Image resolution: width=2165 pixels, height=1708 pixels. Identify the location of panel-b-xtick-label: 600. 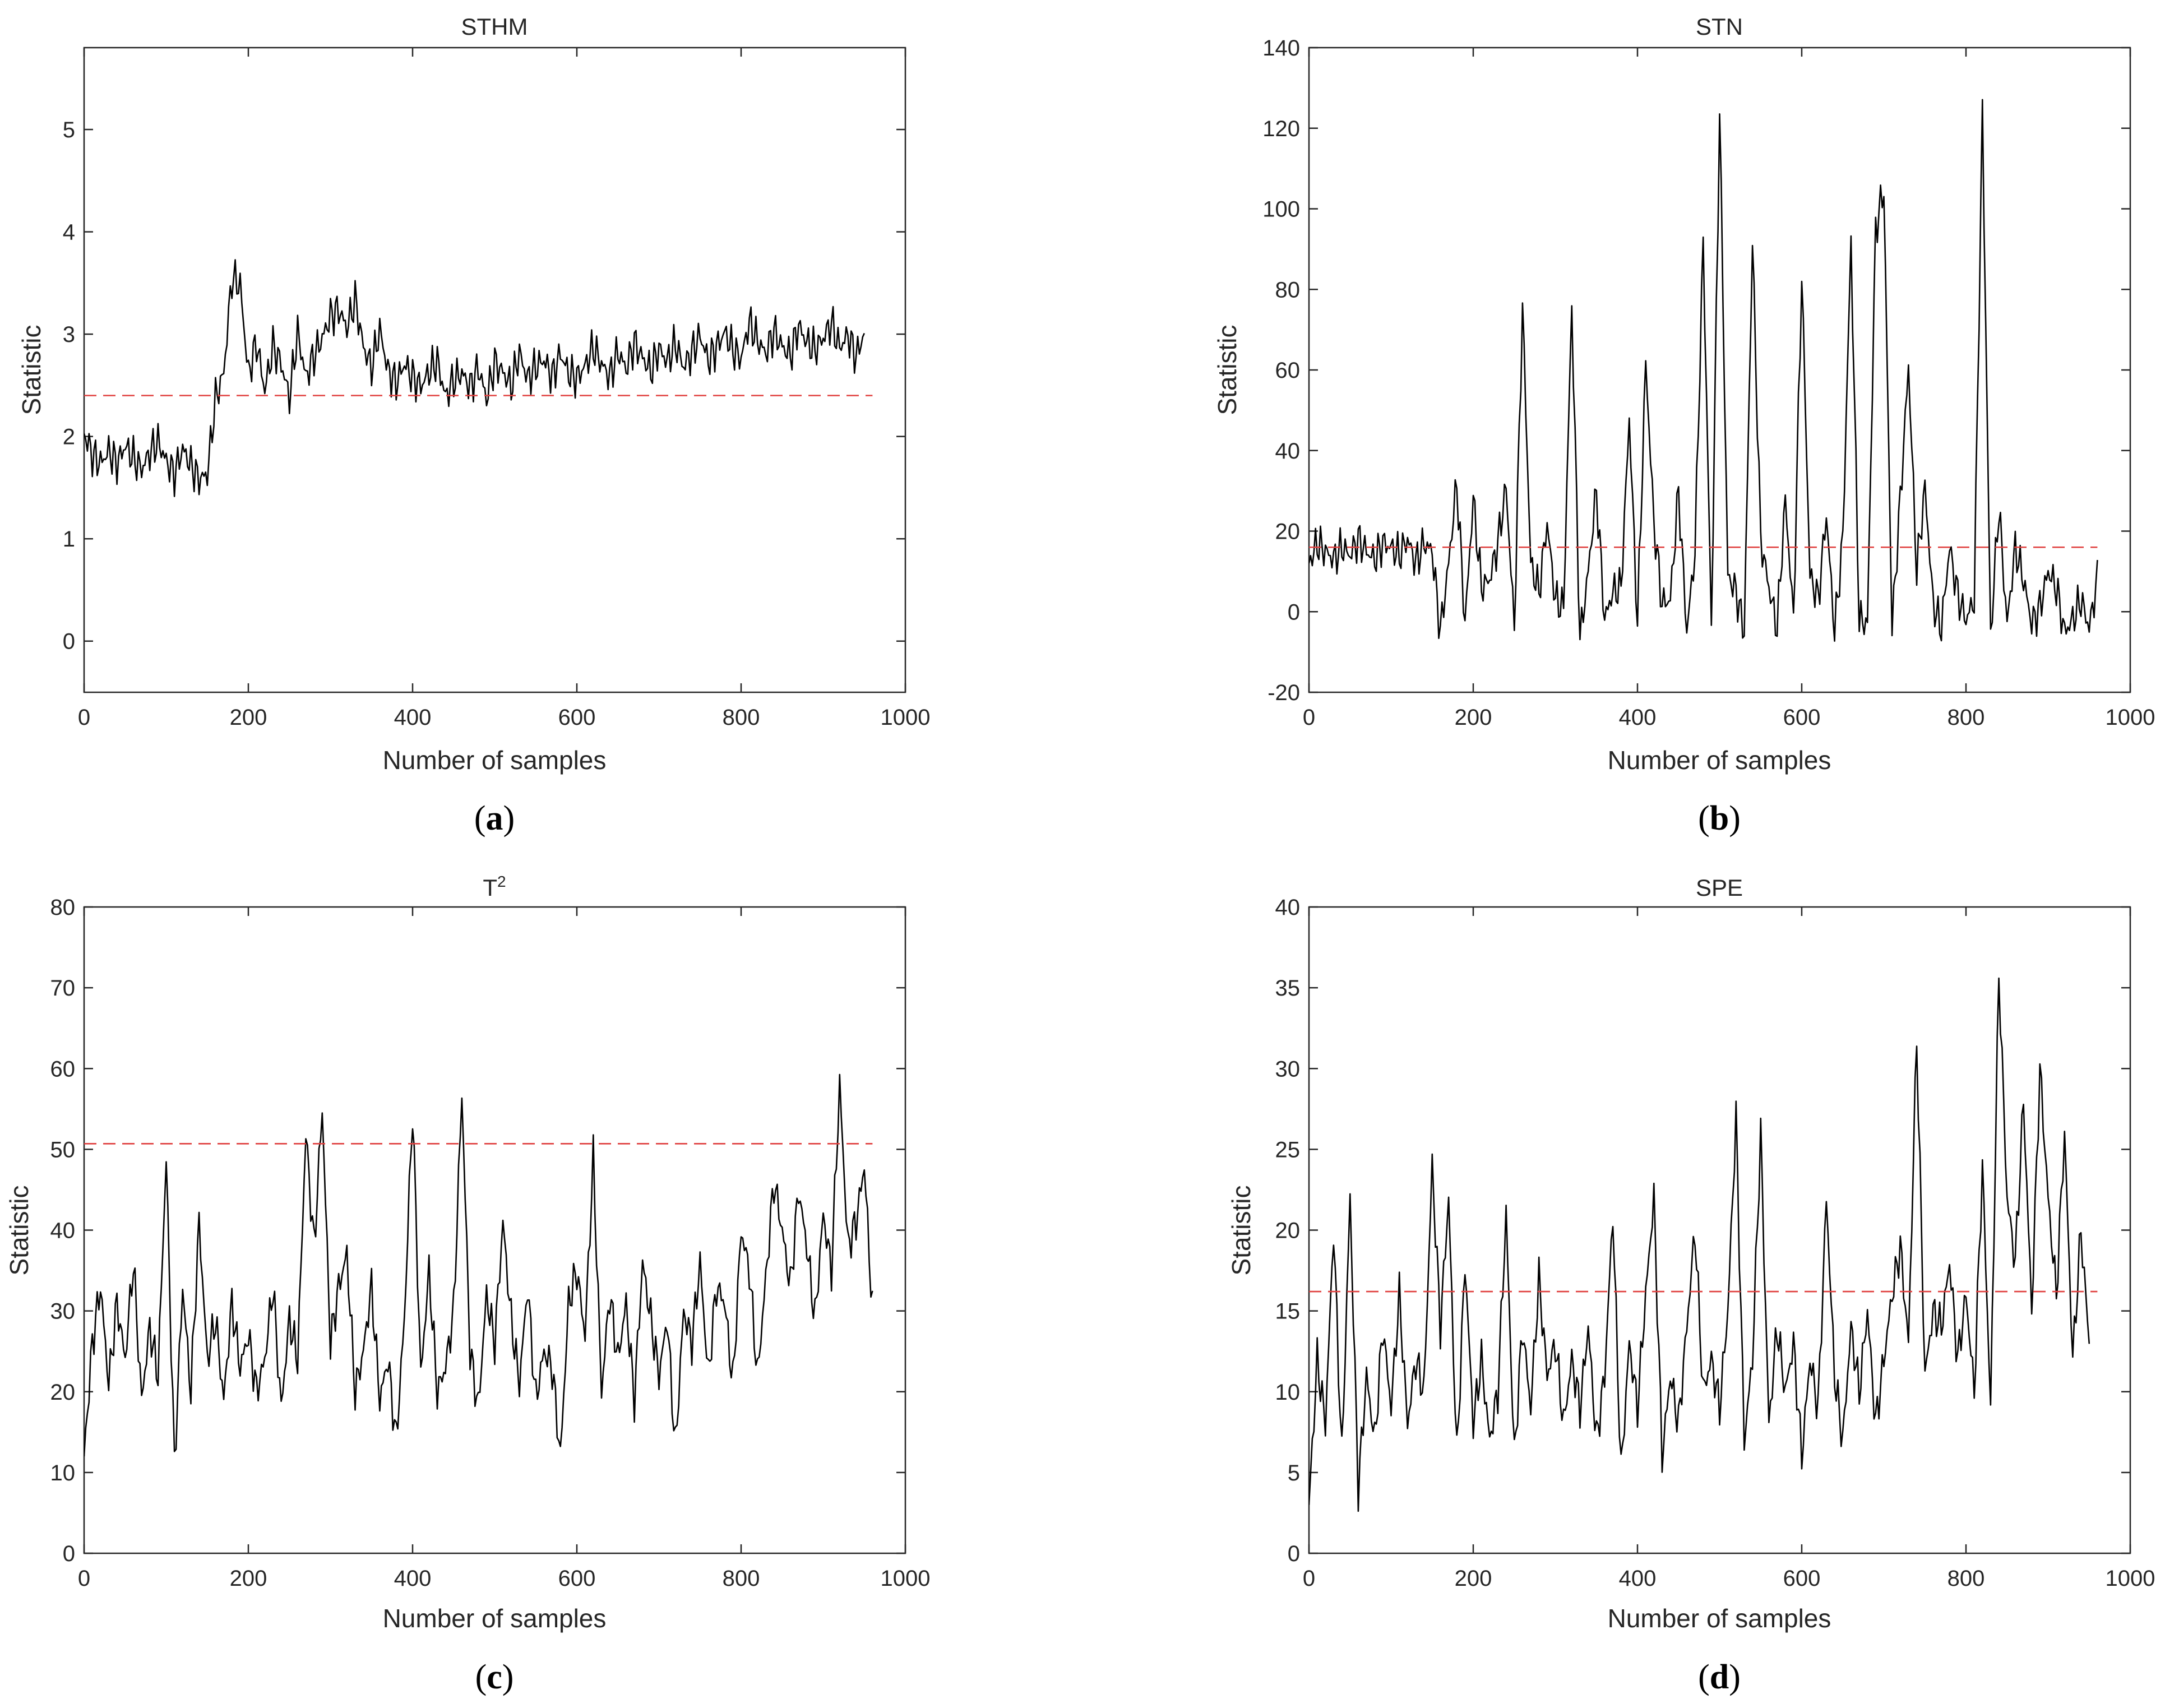
(1802, 717).